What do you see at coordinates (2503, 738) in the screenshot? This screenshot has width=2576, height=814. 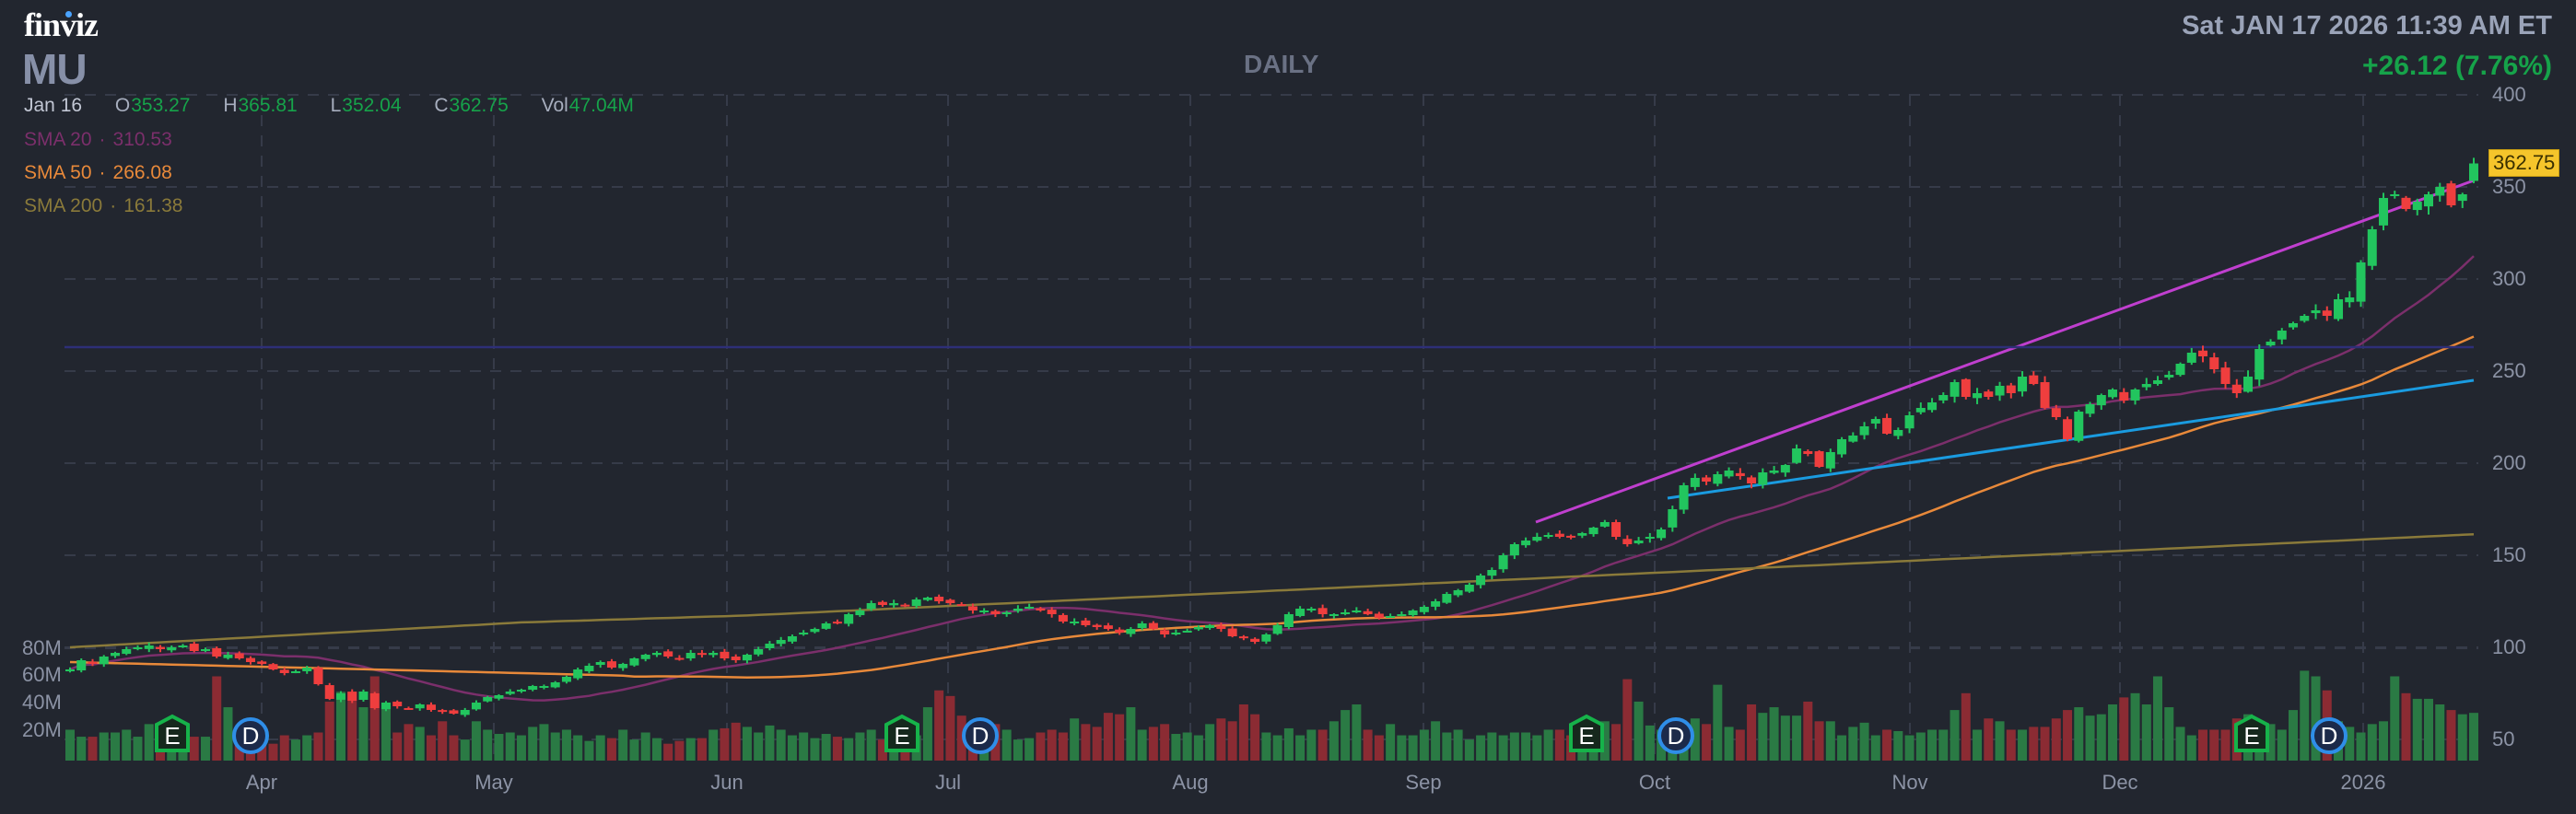 I see `y-tick-50: 50` at bounding box center [2503, 738].